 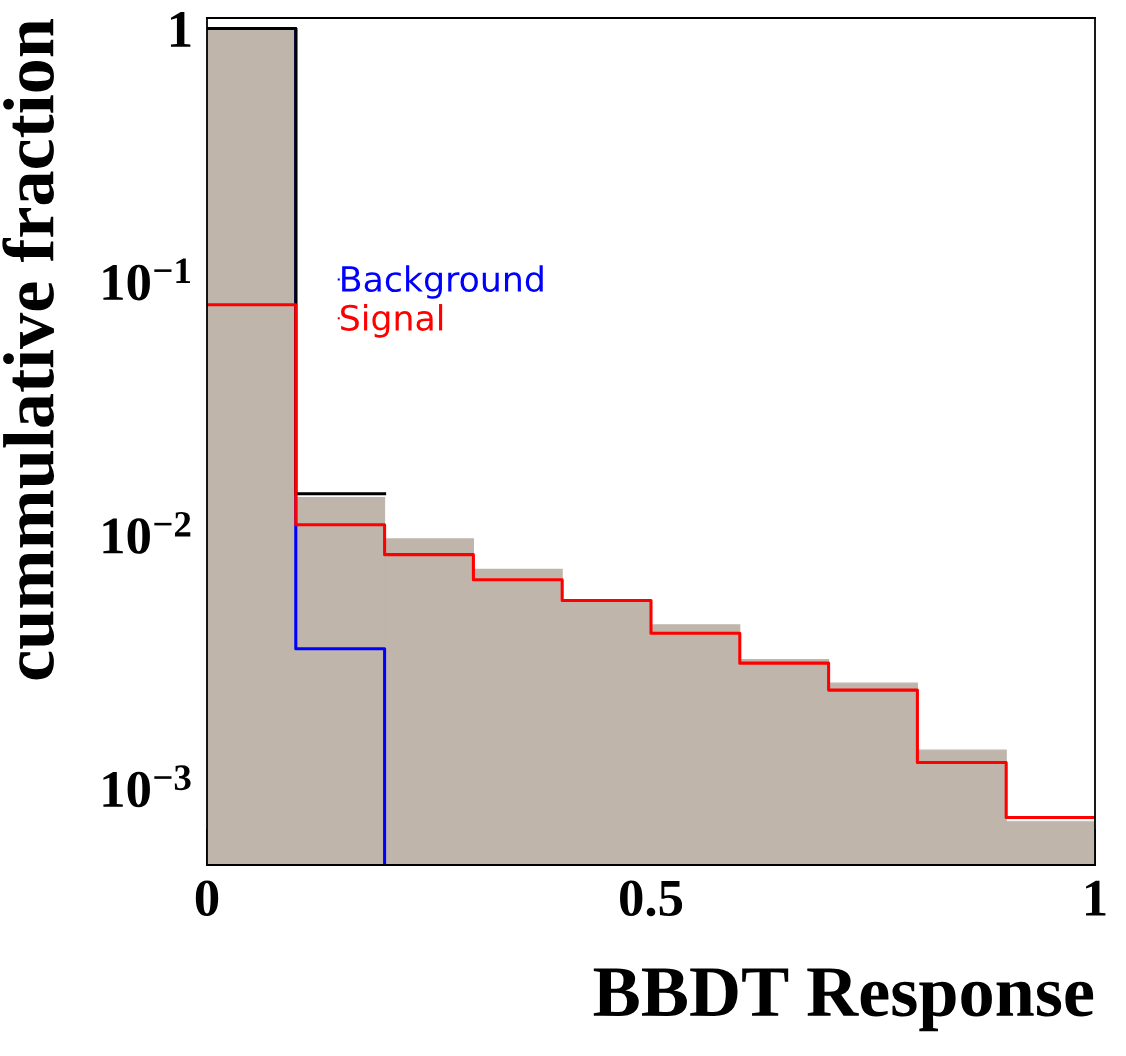 What do you see at coordinates (147, 786) in the screenshot?
I see `y-tick-label: 10$^{−3}$` at bounding box center [147, 786].